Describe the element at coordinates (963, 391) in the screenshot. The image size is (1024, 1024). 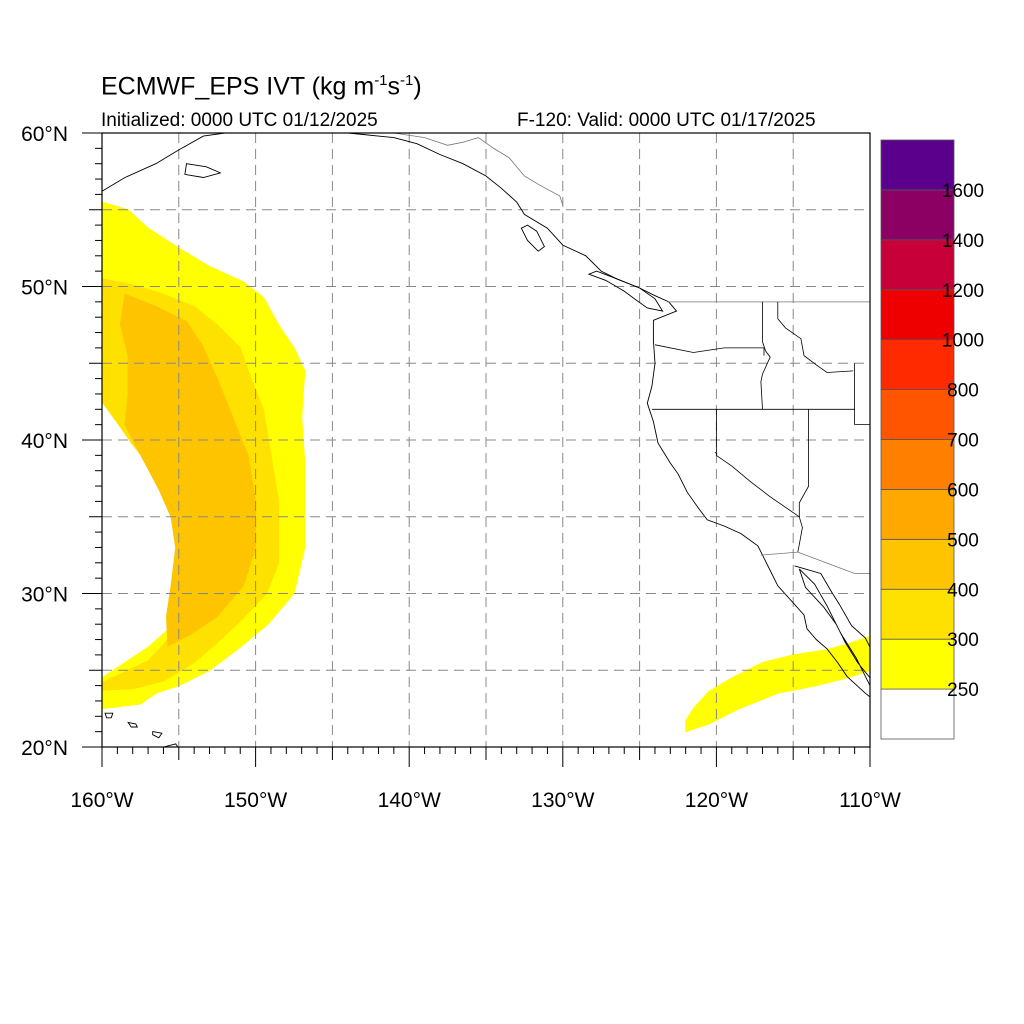
I see `colorbar-label: 800` at that location.